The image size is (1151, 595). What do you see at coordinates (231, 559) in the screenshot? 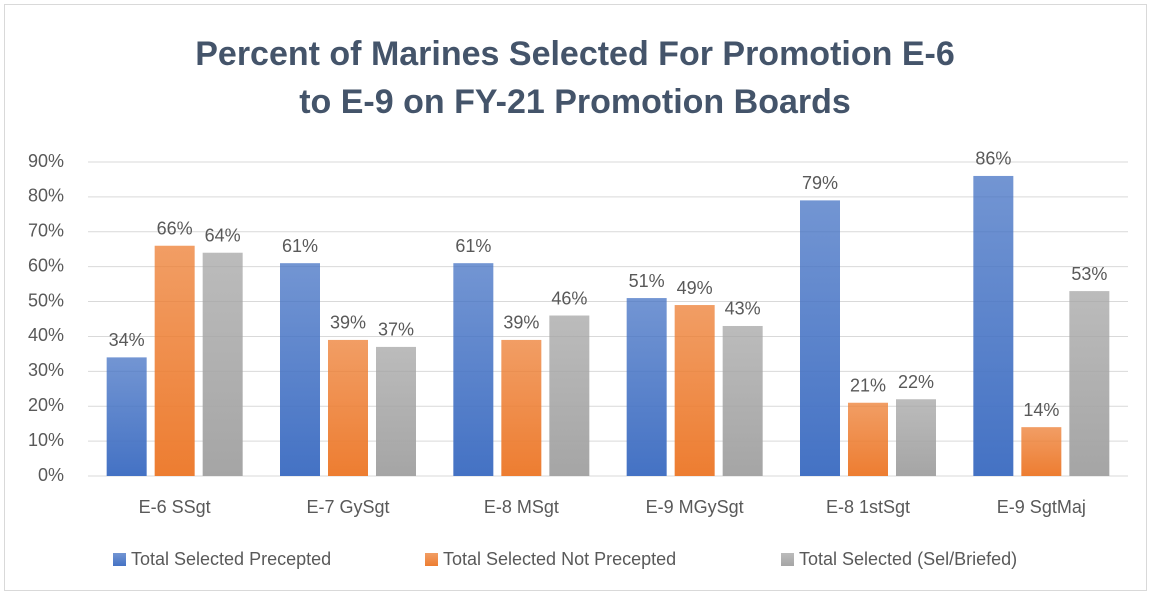
I see `legend-label: Total Selected Precepted` at bounding box center [231, 559].